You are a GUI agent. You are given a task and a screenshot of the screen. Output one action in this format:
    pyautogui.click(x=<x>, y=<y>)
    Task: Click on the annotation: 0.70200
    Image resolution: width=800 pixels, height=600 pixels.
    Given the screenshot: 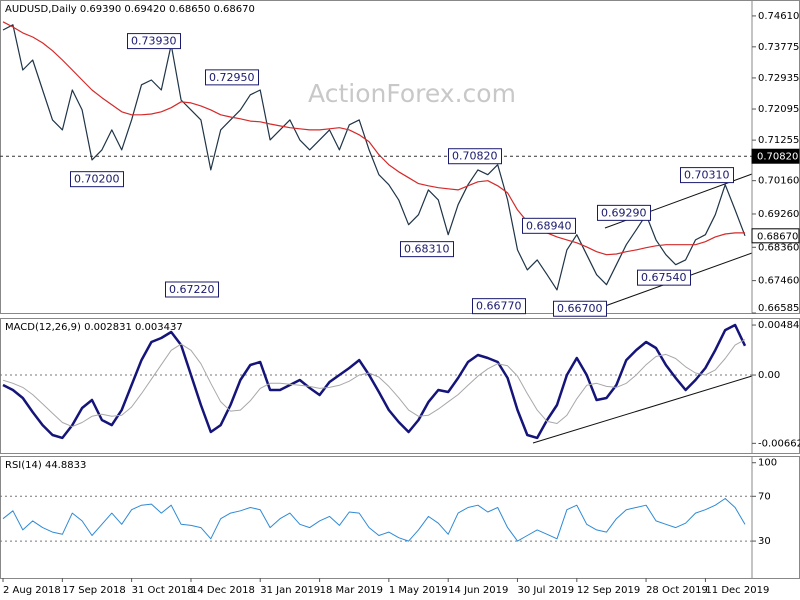 What is the action you would take?
    pyautogui.click(x=97, y=179)
    